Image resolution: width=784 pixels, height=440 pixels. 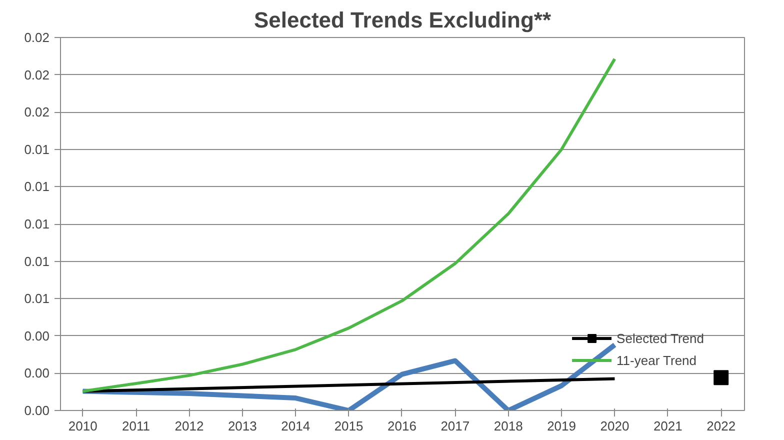 What do you see at coordinates (349, 426) in the screenshot?
I see `x-tick-label: 2015` at bounding box center [349, 426].